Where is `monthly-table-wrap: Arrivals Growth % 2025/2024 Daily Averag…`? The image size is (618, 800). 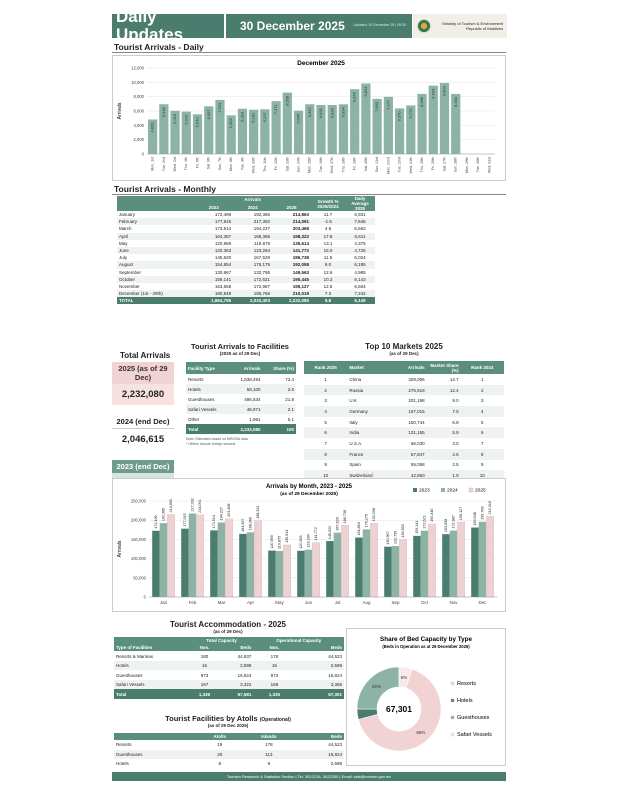 monthly-table-wrap: Arrivals Growth % 2025/2024 Daily Averag… is located at coordinates (246, 250).